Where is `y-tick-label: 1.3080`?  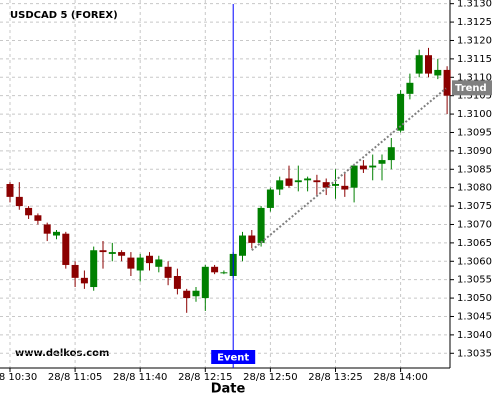
y-tick-label: 1.3080 is located at coordinates (474, 188).